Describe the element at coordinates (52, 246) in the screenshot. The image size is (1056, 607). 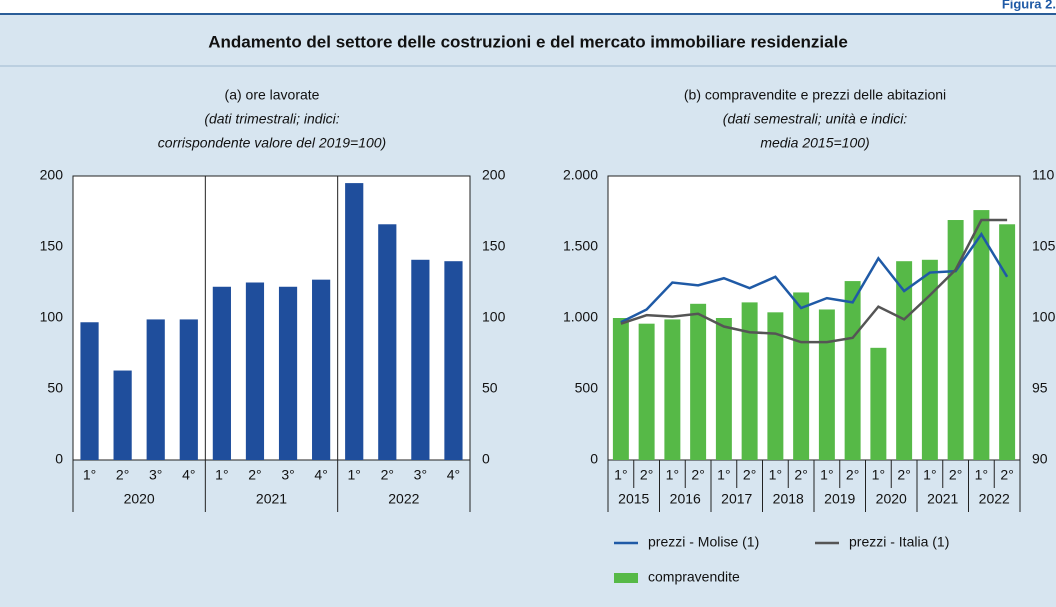
I see `y-tick-label: 150` at that location.